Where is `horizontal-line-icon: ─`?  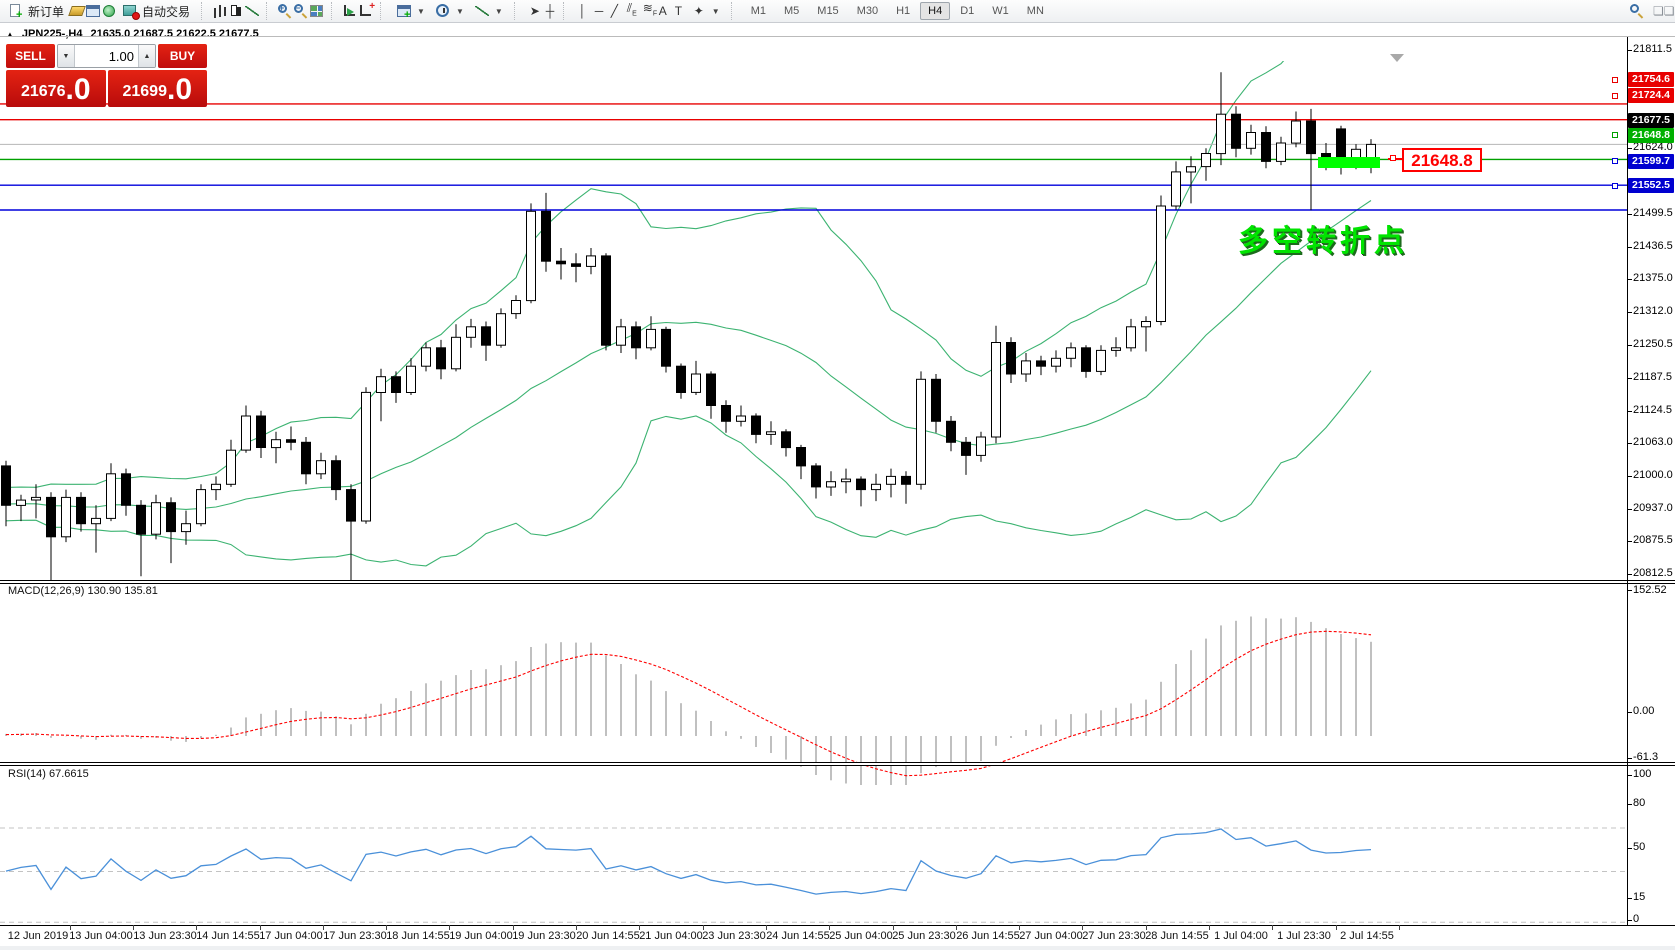
horizontal-line-icon: ─ is located at coordinates (599, 11).